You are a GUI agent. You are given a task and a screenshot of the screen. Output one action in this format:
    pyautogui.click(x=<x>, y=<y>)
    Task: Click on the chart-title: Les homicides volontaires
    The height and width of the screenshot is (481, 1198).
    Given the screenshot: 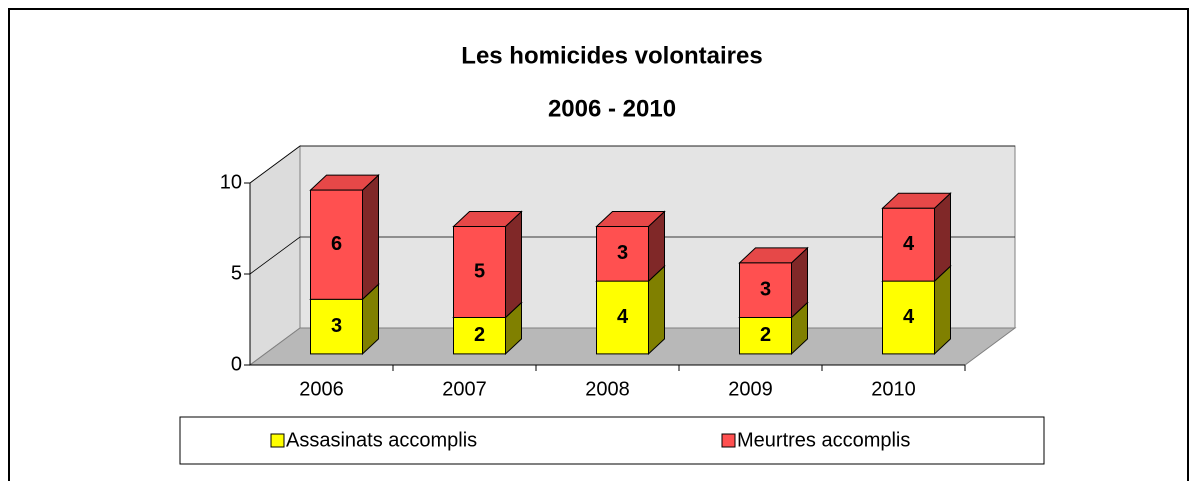 What is the action you would take?
    pyautogui.click(x=611, y=55)
    